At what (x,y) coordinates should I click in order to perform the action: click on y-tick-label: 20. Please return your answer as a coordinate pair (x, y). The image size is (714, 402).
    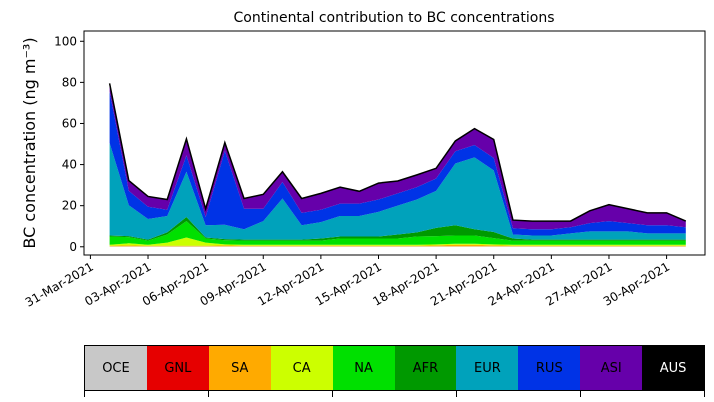
    Looking at the image, I should click on (69, 206).